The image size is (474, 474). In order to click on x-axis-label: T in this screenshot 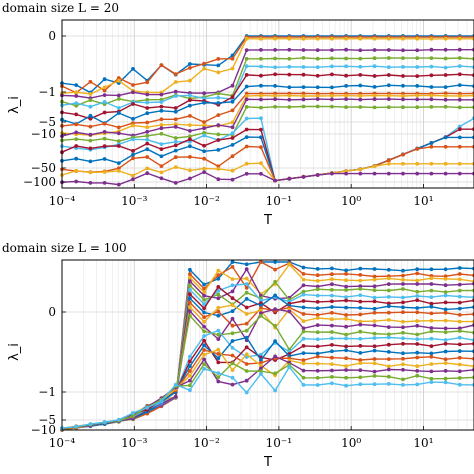, I will do `click(267, 220)`.